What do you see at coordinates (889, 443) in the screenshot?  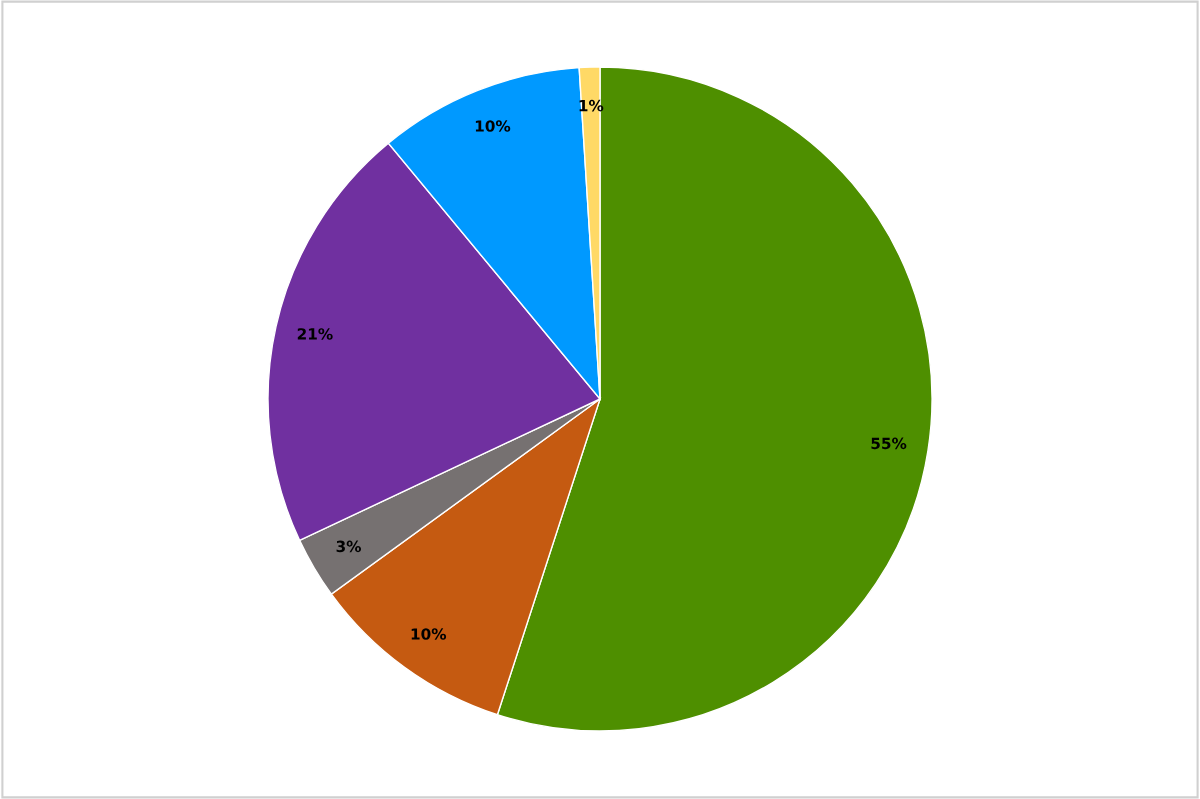 I see `data-label: 55%` at bounding box center [889, 443].